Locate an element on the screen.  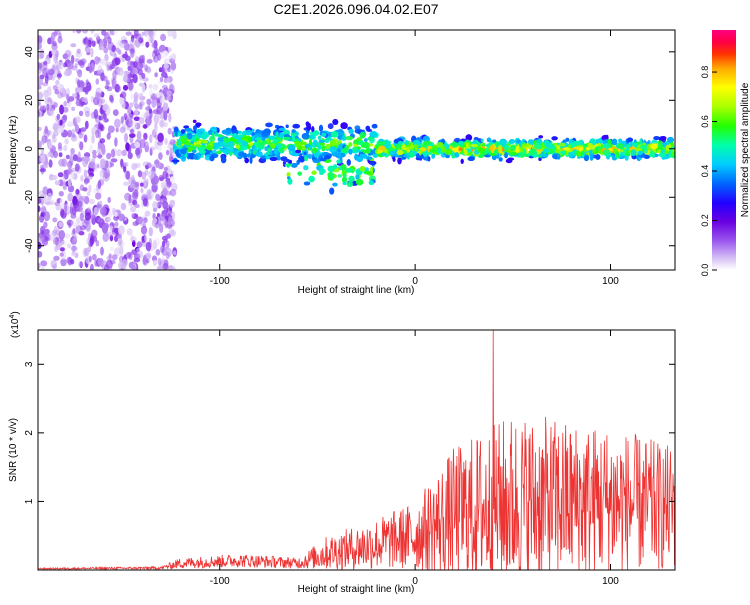
y-tick-label: -20 is located at coordinates (29, 197).